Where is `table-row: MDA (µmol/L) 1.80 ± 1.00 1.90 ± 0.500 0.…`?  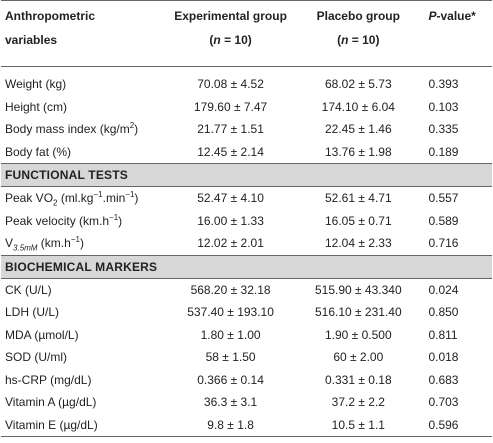 table-row: MDA (µmol/L) 1.80 ± 1.00 1.90 ± 0.500 0.… is located at coordinates (246, 335).